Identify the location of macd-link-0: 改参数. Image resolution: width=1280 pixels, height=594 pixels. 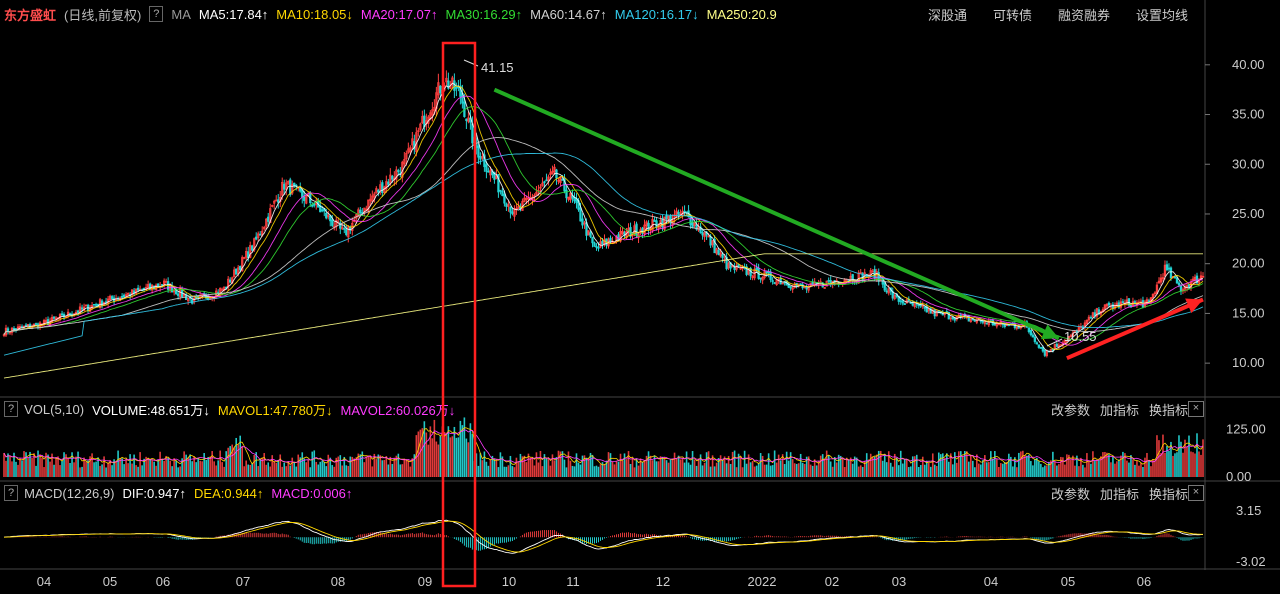
(1070, 494).